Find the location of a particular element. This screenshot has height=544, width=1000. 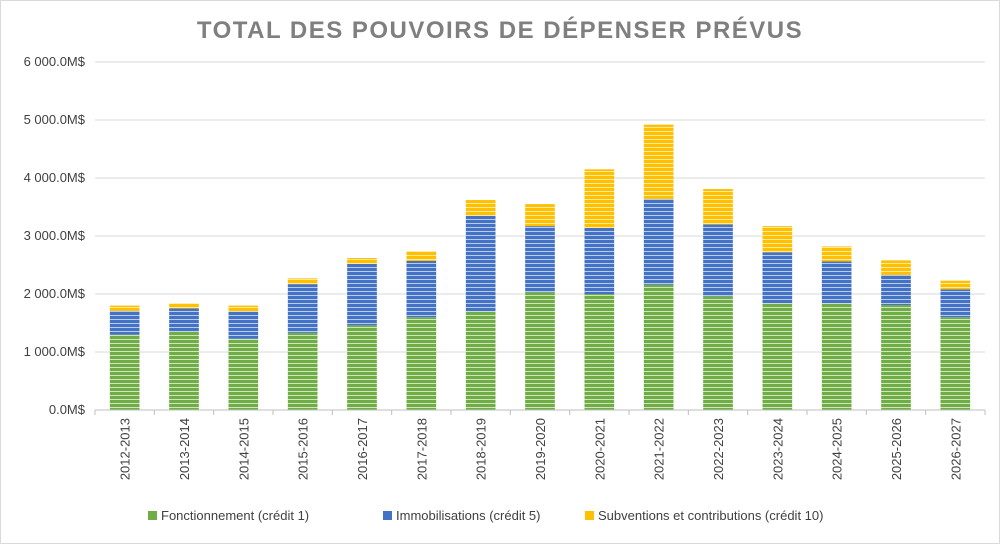

x-tick-label: 2024-2025 is located at coordinates (837, 449).